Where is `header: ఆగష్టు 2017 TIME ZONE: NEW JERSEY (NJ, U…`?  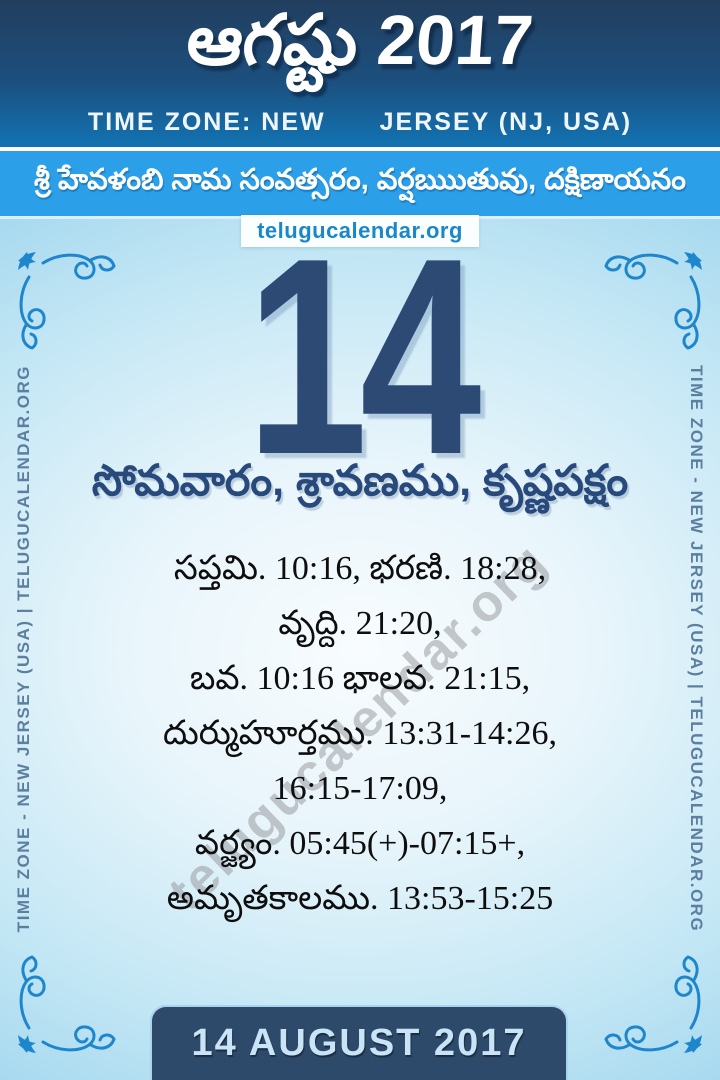 header: ఆగష్టు 2017 TIME ZONE: NEW JERSEY (NJ, U… is located at coordinates (360, 73).